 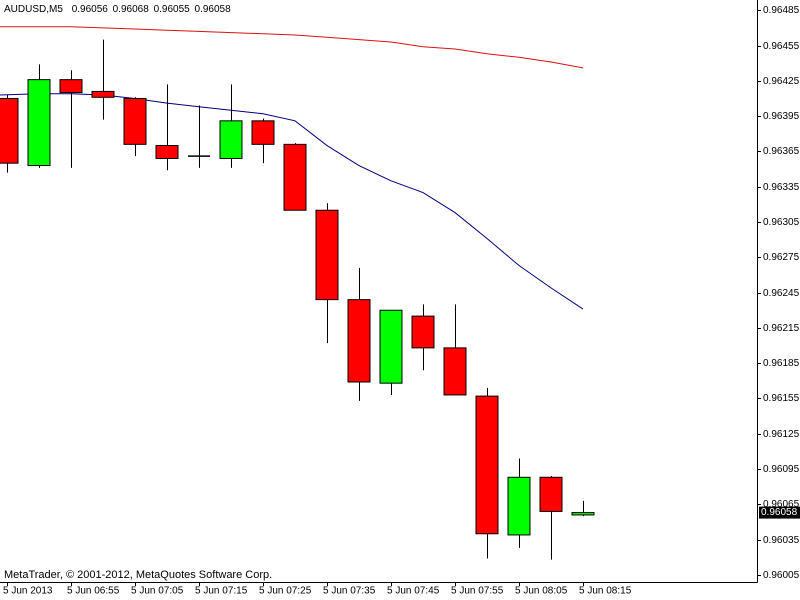 I want to click on x-tick-label: 5 Jun 2013, so click(x=28, y=591).